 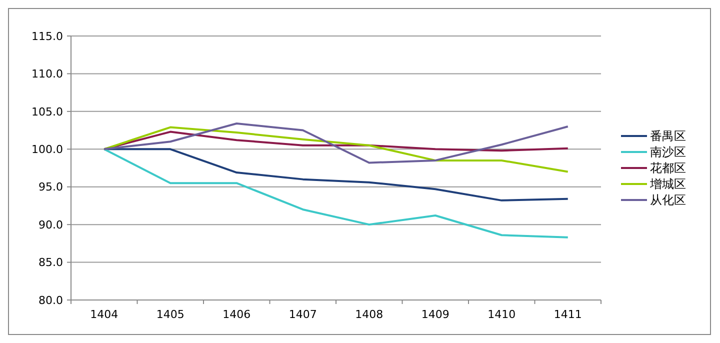 What do you see at coordinates (502, 314) in the screenshot?
I see `x-tick-label: 1410` at bounding box center [502, 314].